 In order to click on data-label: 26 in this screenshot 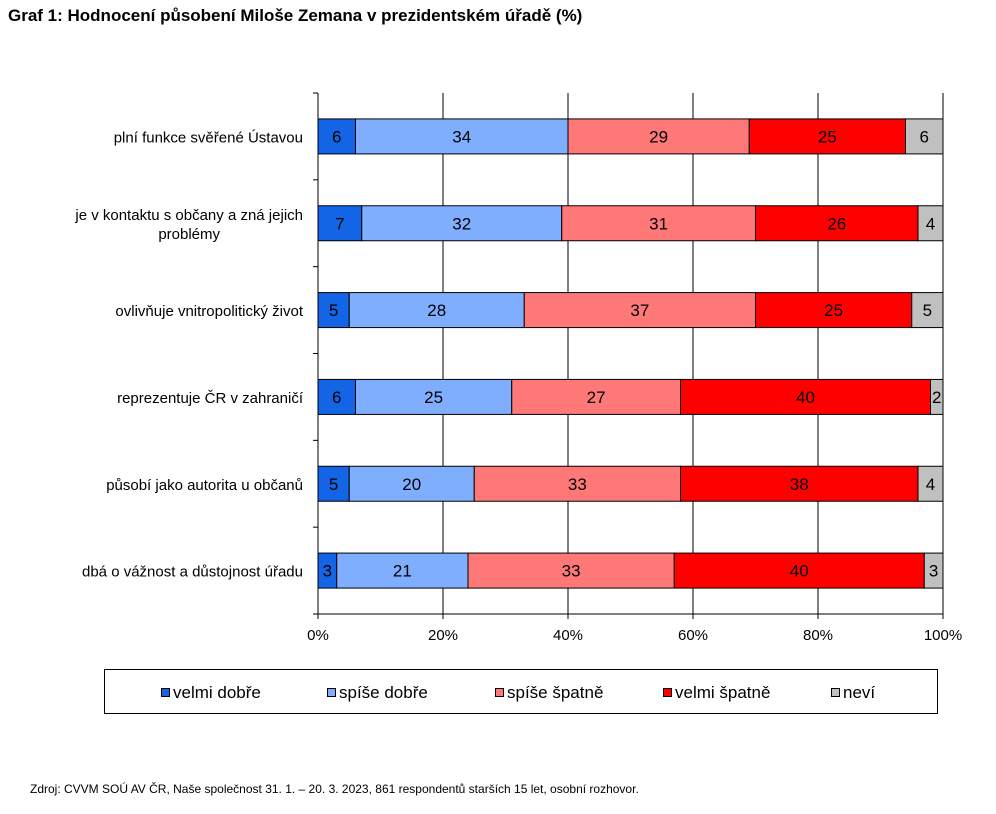, I will do `click(836, 223)`.